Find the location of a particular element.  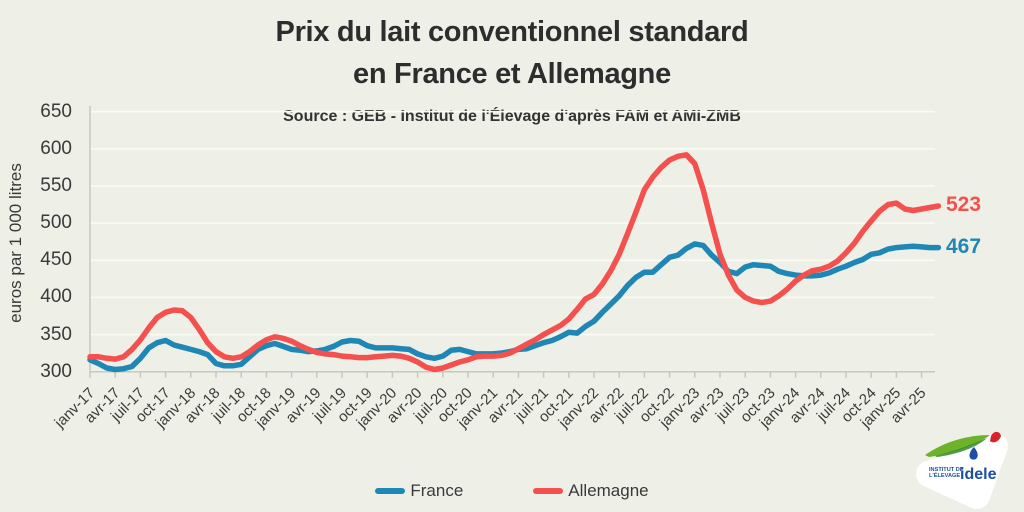

legend-item-france: France is located at coordinates (419, 491).